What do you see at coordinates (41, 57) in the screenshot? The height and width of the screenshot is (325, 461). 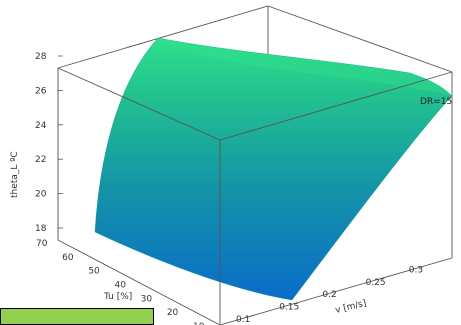 I see `z-tick-label: 28` at bounding box center [41, 57].